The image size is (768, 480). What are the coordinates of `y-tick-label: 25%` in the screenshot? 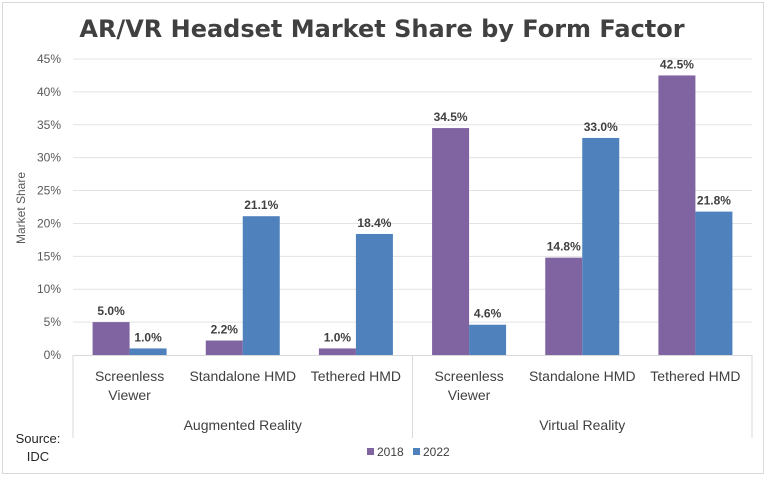 It's located at (49, 191).